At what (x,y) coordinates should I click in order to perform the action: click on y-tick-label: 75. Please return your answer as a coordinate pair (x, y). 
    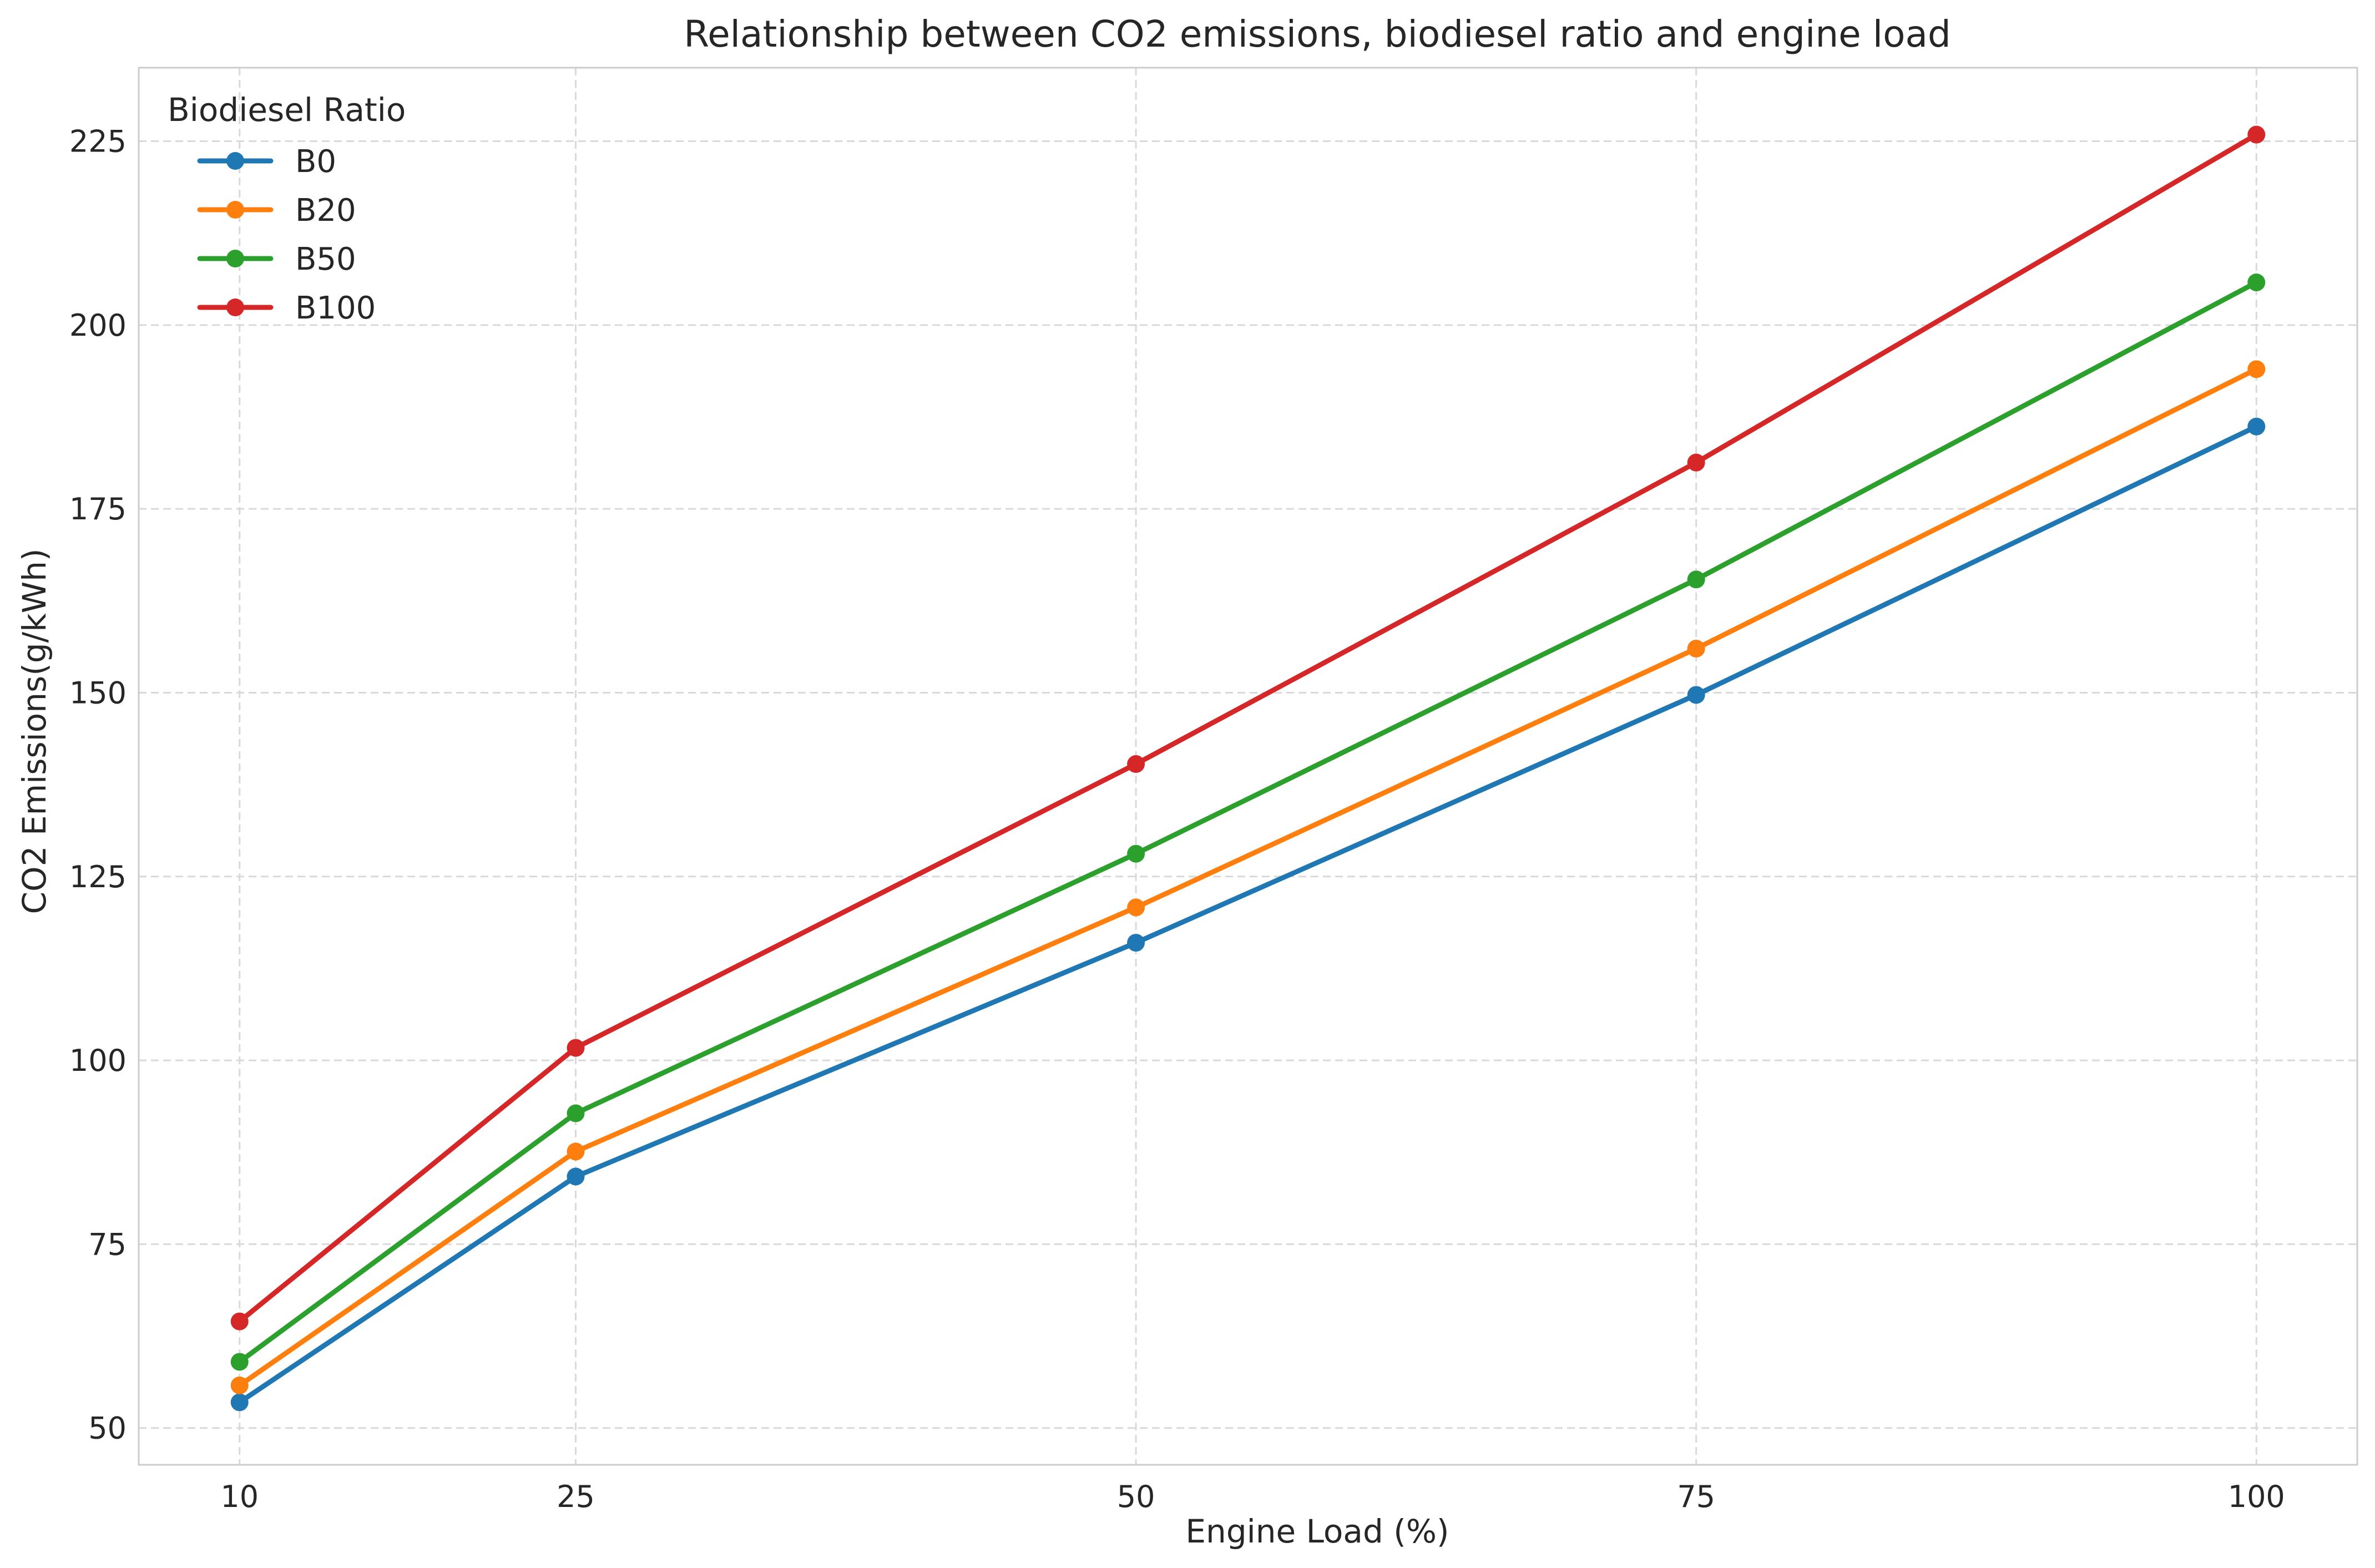
    Looking at the image, I should click on (108, 1244).